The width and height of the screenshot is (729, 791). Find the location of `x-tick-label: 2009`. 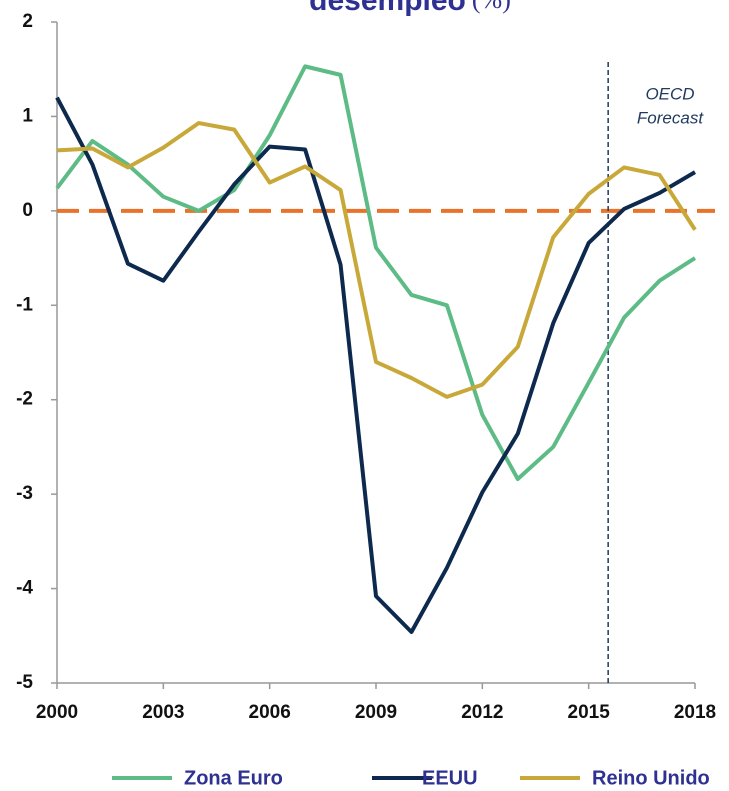

x-tick-label: 2009 is located at coordinates (376, 712).